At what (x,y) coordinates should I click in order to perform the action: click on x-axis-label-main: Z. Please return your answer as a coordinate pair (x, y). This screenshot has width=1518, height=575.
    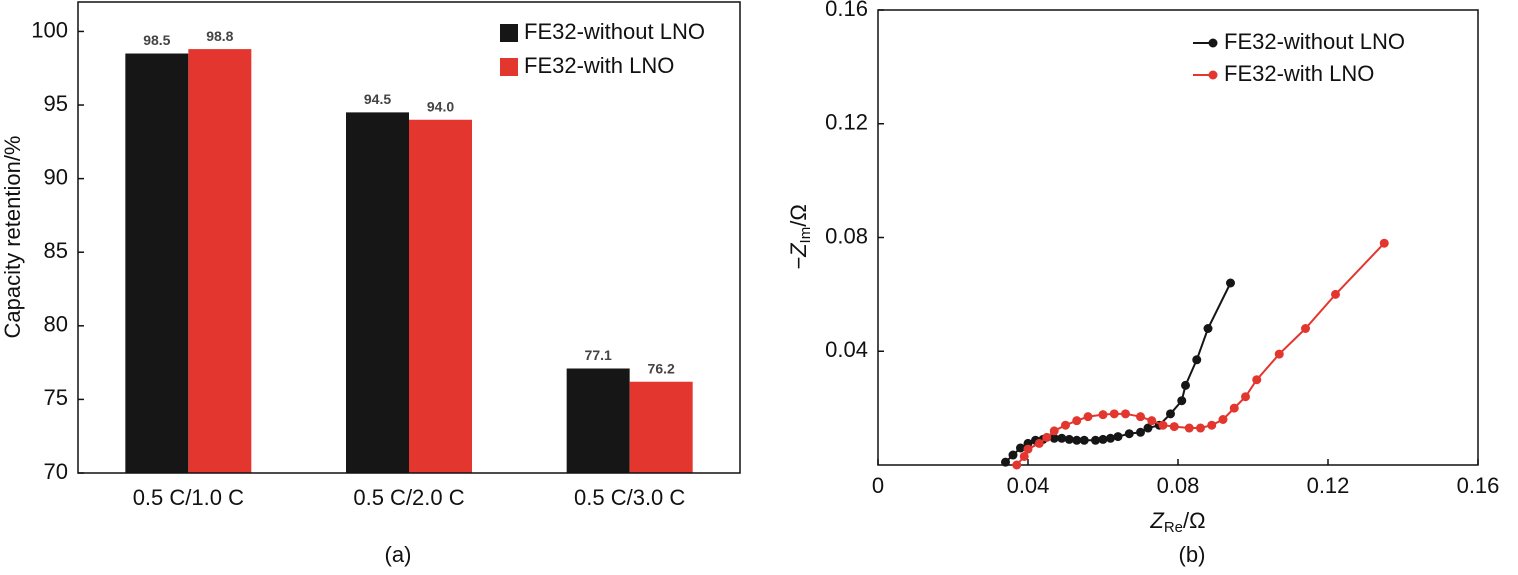
    Looking at the image, I should click on (1157, 520).